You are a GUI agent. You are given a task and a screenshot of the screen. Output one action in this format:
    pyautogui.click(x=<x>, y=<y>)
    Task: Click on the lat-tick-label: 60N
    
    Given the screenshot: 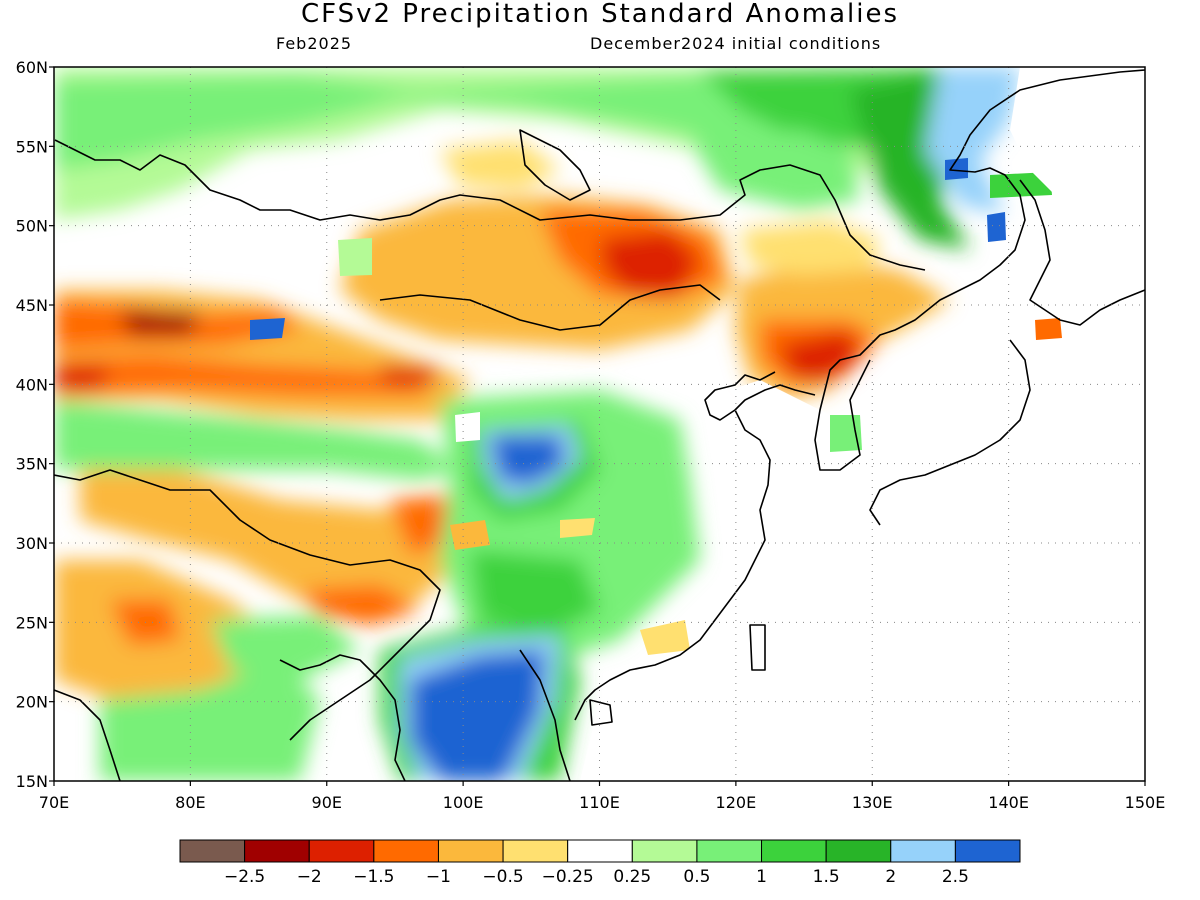 What is the action you would take?
    pyautogui.click(x=32, y=67)
    